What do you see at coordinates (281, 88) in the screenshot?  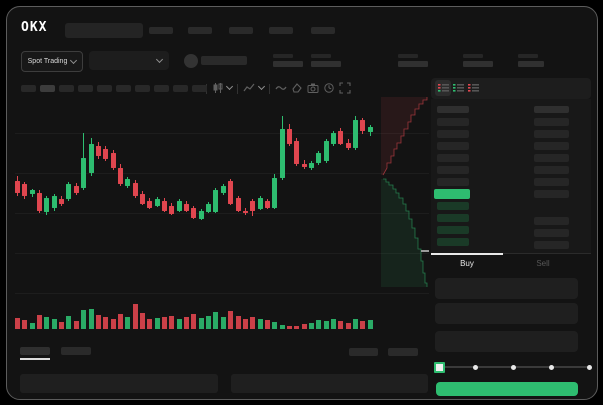 I see `line-tool-icon` at bounding box center [281, 88].